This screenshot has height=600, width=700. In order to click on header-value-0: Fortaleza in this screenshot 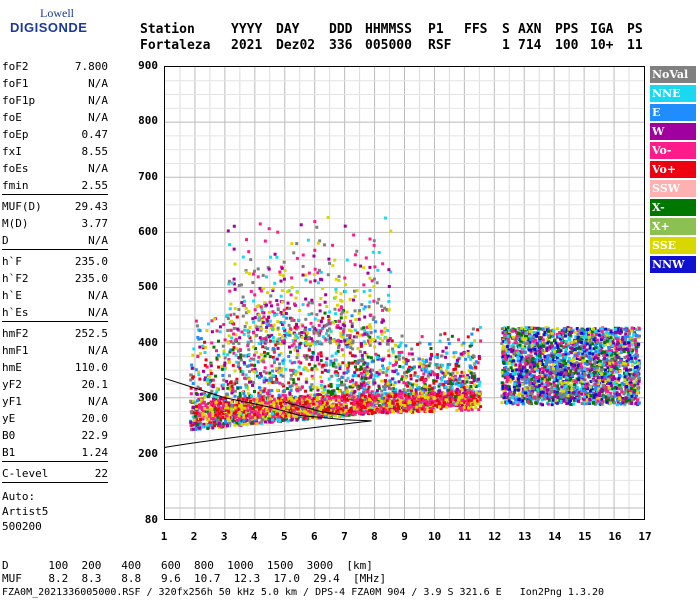, I will do `click(175, 45)`.